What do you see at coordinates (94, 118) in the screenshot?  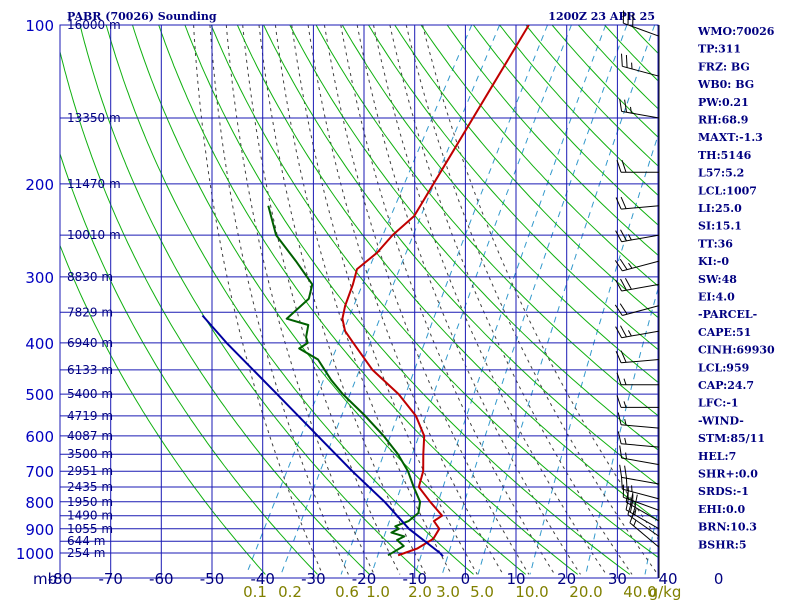 I see `height-label: 13350 m` at bounding box center [94, 118].